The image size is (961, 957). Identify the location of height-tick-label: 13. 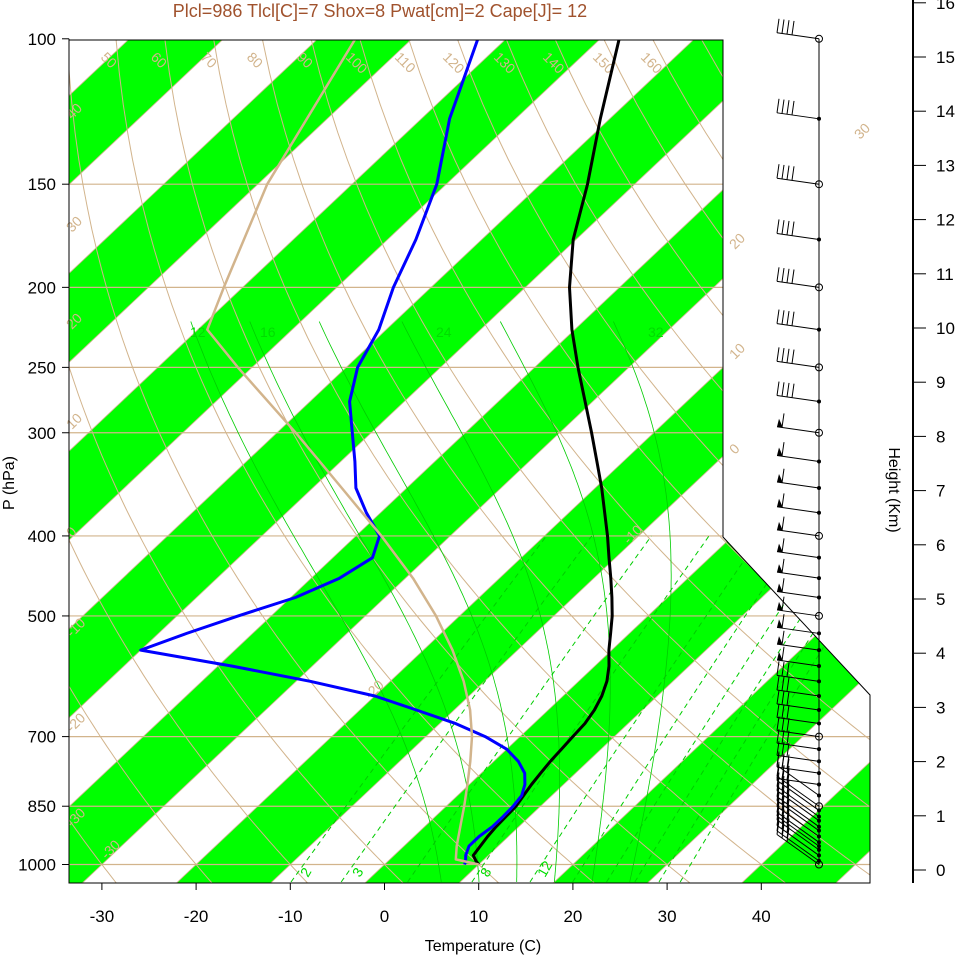
(945, 165).